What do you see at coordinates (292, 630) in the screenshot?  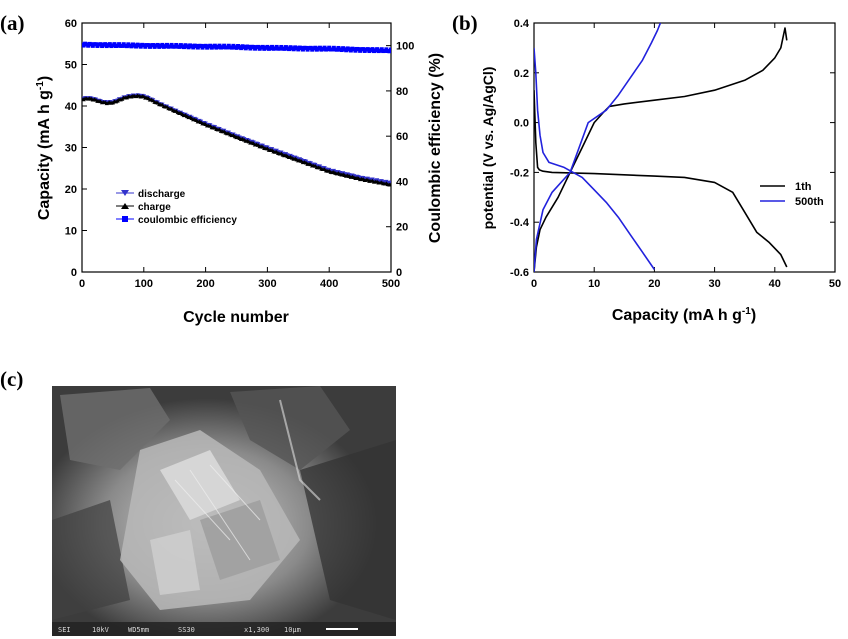 I see `sem-footer-scale-label: 10μm` at bounding box center [292, 630].